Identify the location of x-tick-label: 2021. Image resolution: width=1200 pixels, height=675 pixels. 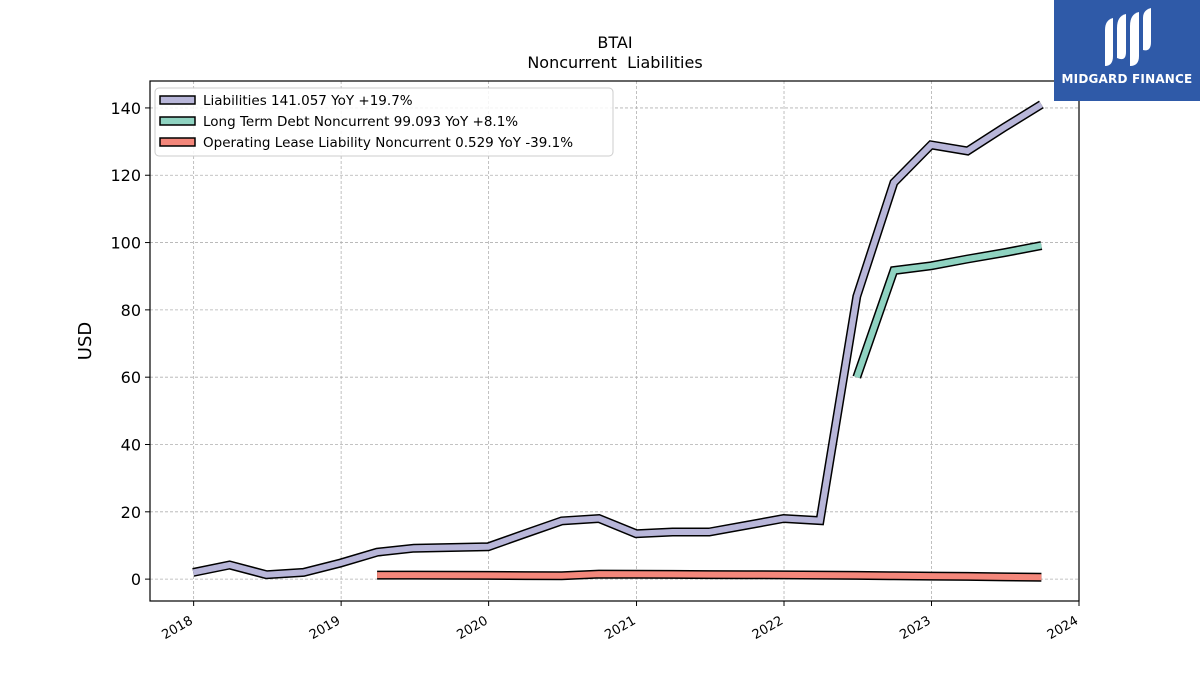
(620, 628).